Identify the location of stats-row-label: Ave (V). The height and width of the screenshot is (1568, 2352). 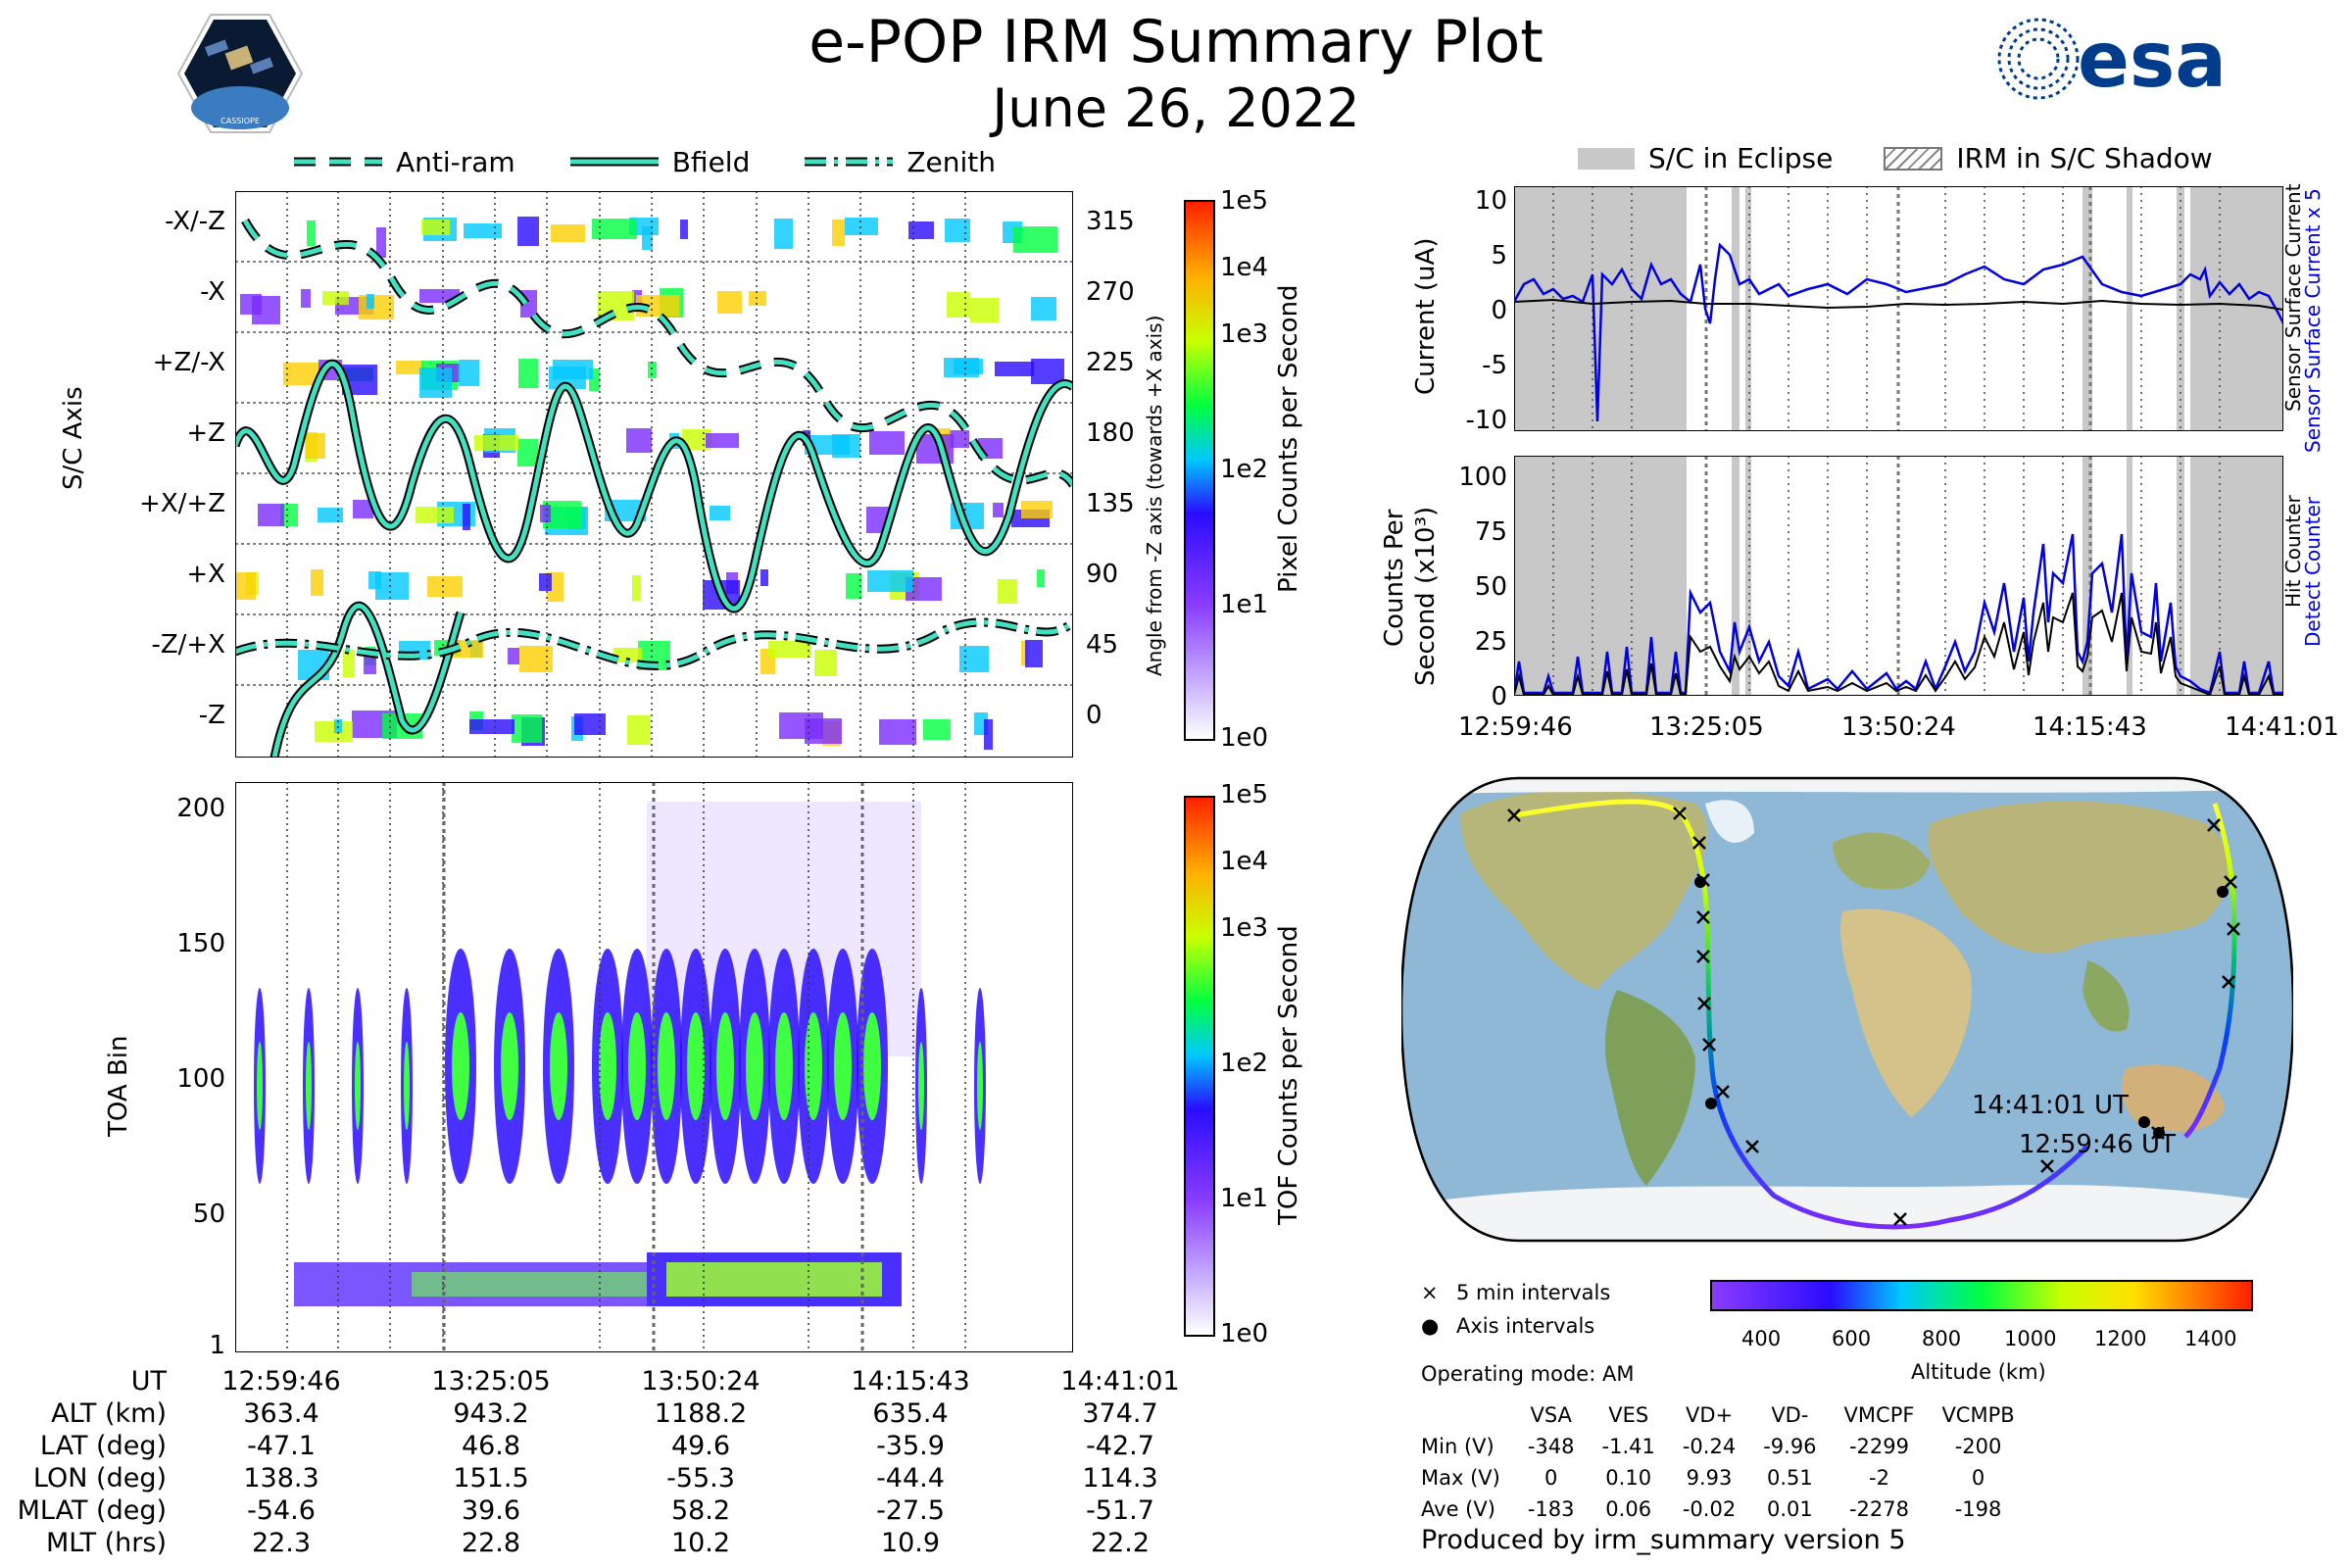
(1458, 1509).